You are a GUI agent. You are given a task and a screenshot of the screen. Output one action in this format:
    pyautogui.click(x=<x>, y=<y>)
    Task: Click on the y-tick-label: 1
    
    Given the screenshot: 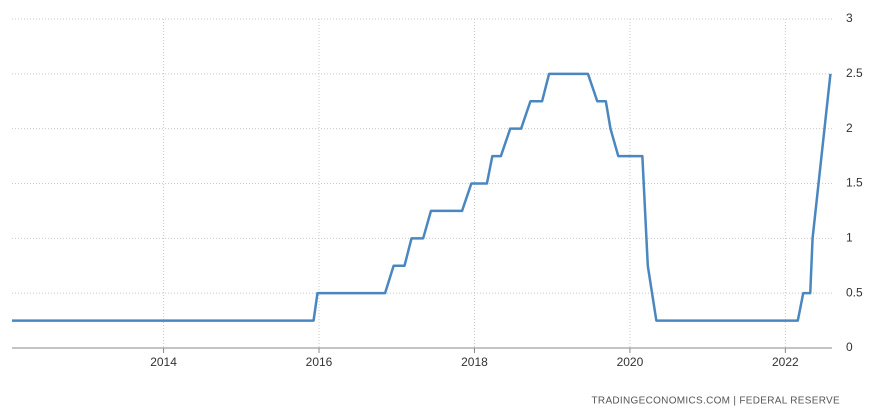 What is the action you would take?
    pyautogui.click(x=849, y=238)
    